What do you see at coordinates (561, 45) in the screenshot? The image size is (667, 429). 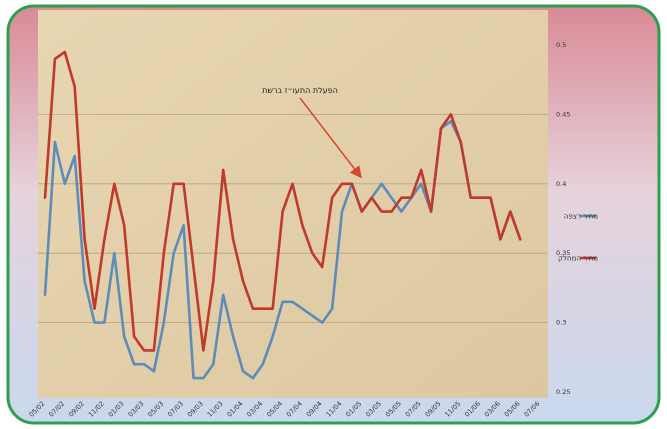 I see `y-tick-label: 0.5` at bounding box center [561, 45].